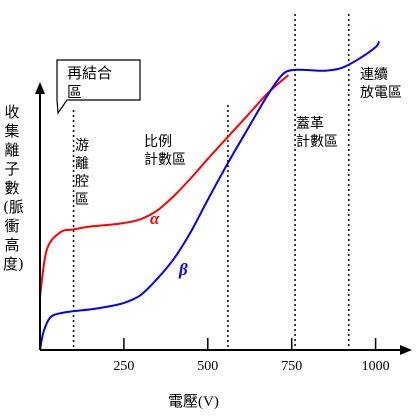 The height and width of the screenshot is (417, 419). What do you see at coordinates (183, 269) in the screenshot?
I see `series-label-beta: β` at bounding box center [183, 269].